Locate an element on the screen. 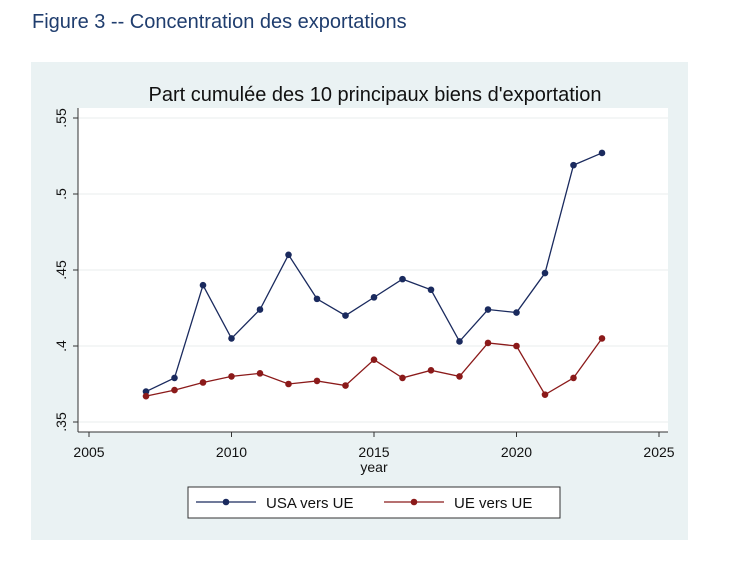  y-tick-label: .5 is located at coordinates (61, 194).